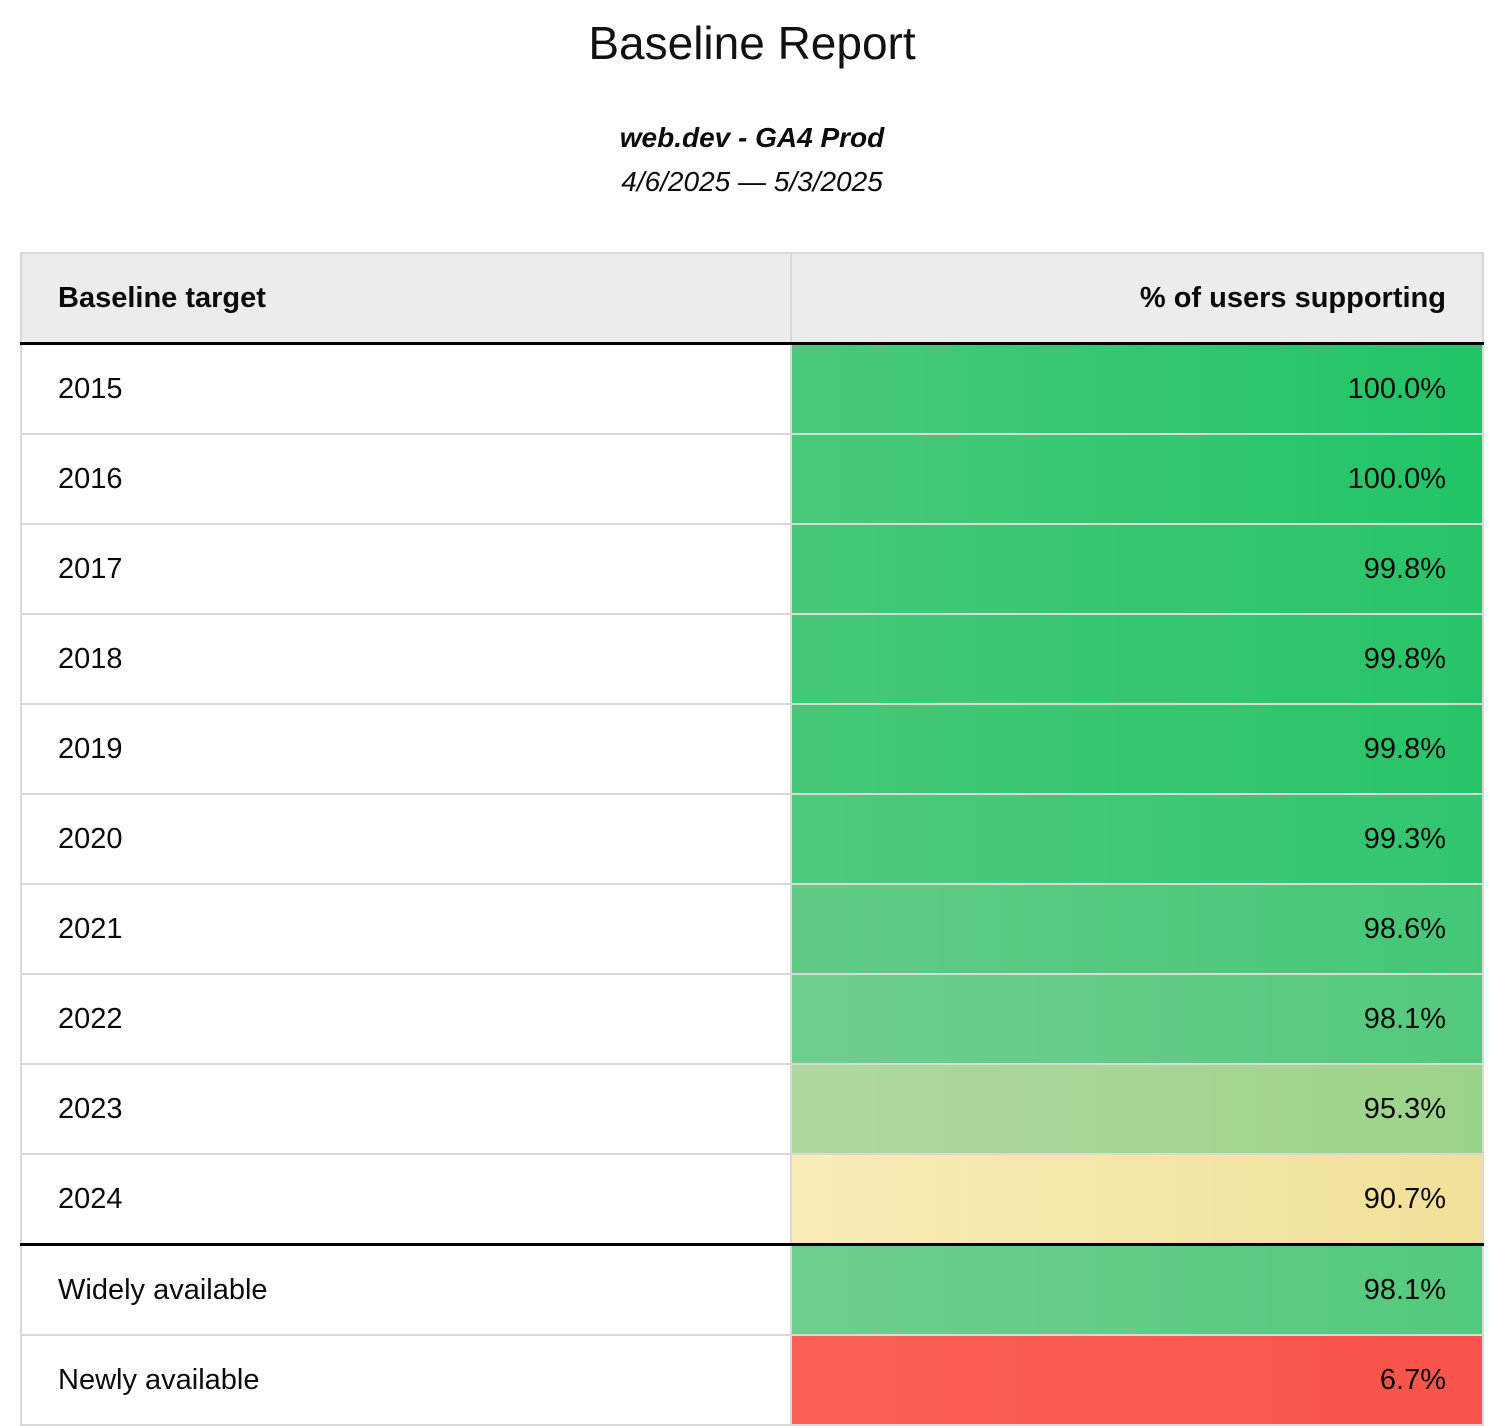  What do you see at coordinates (1137, 839) in the screenshot?
I see `percent-supporting-cell: 99.3%` at bounding box center [1137, 839].